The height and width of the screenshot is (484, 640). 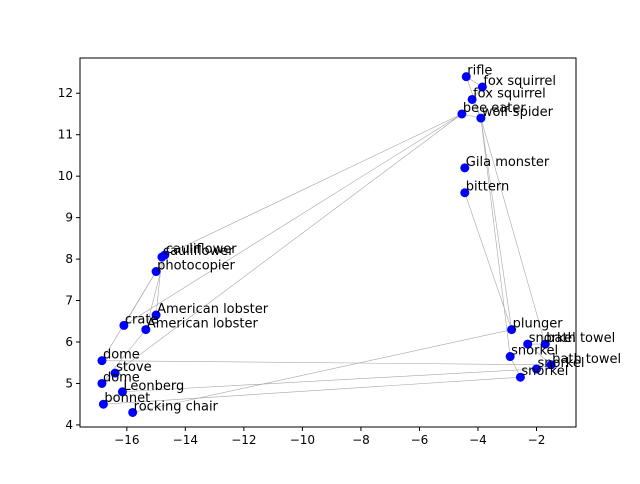 I want to click on point-label: bonnet, so click(x=127, y=398).